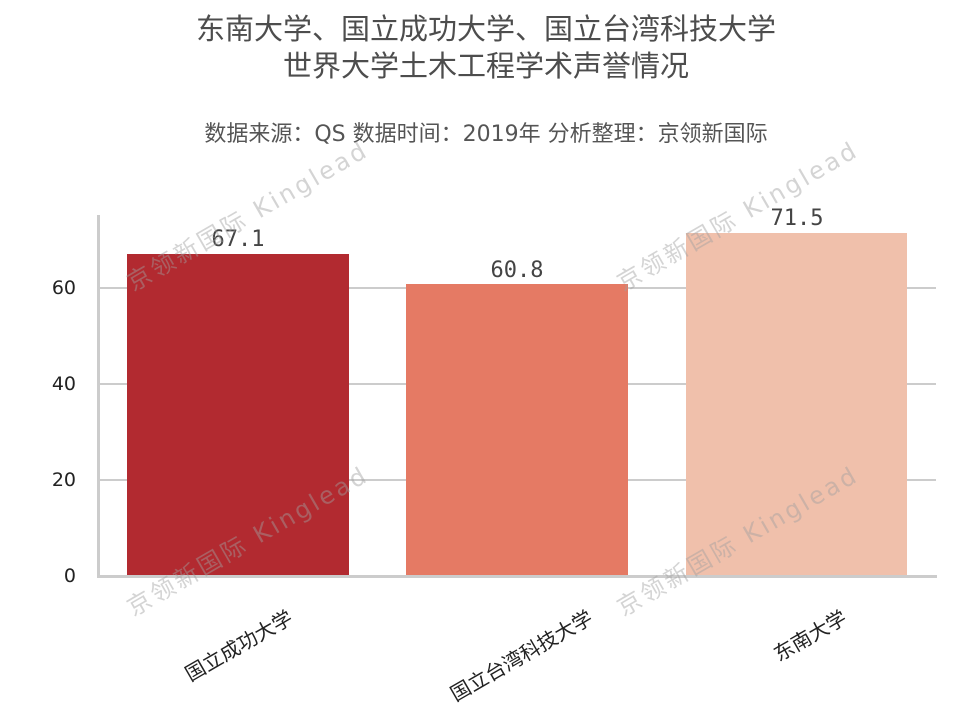 This screenshot has width=972, height=720. What do you see at coordinates (63, 480) in the screenshot?
I see `y-tick-20: 20` at bounding box center [63, 480].